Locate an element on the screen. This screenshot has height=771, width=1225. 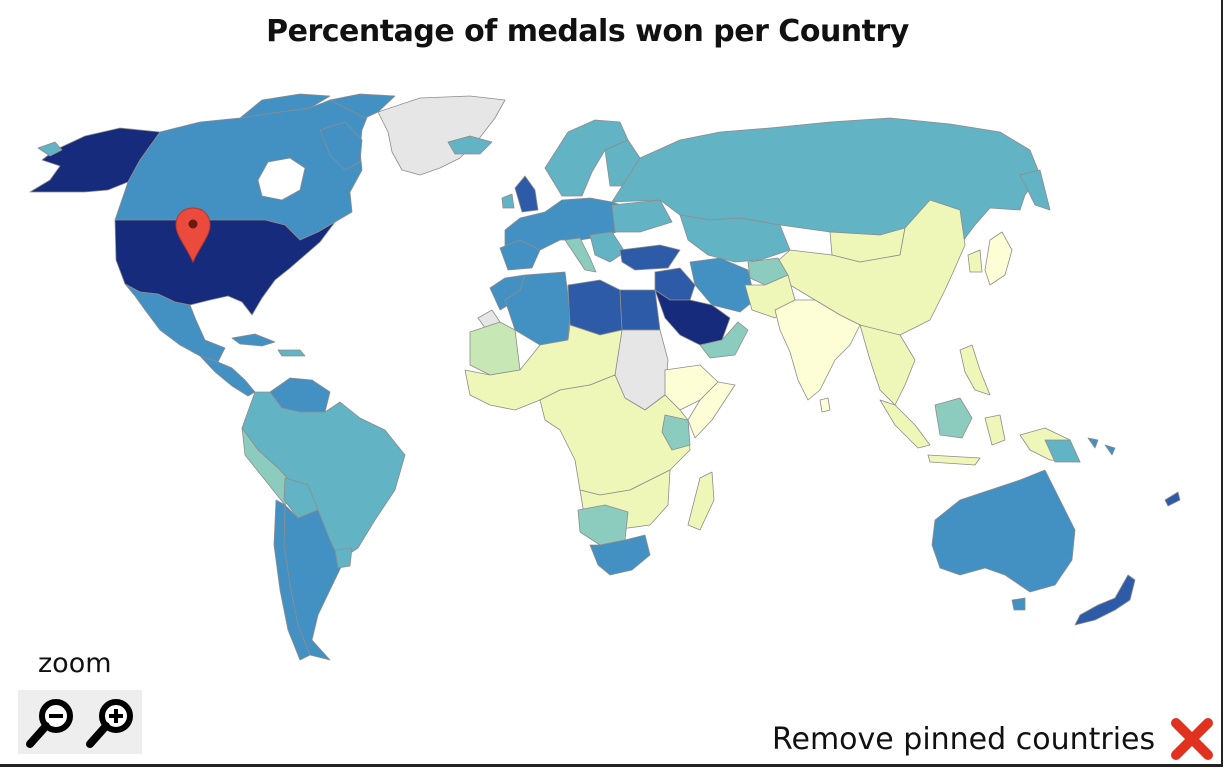
country-japan is located at coordinates (998, 258).